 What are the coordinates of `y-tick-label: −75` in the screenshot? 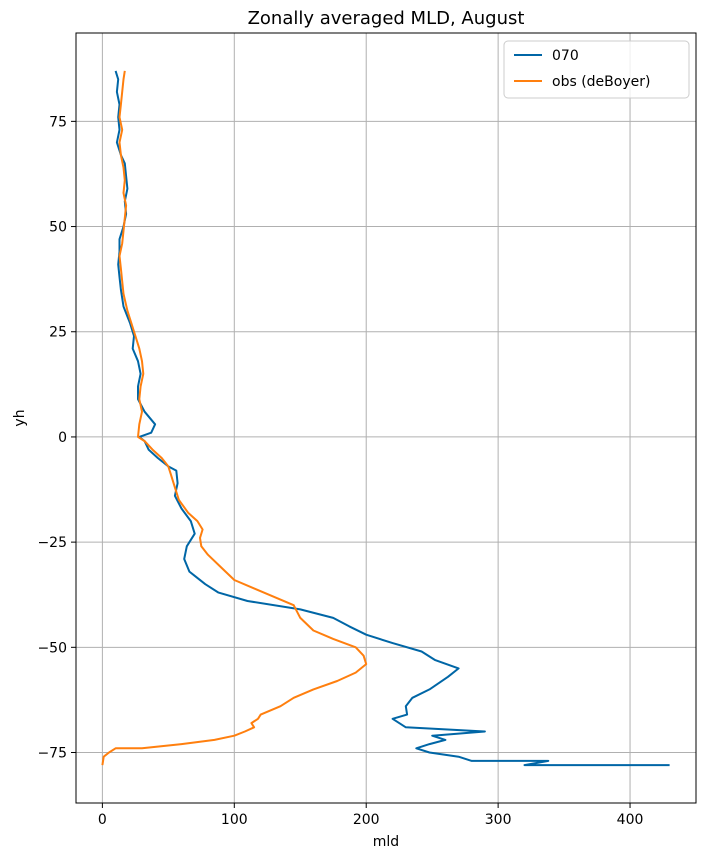 It's located at (52, 754).